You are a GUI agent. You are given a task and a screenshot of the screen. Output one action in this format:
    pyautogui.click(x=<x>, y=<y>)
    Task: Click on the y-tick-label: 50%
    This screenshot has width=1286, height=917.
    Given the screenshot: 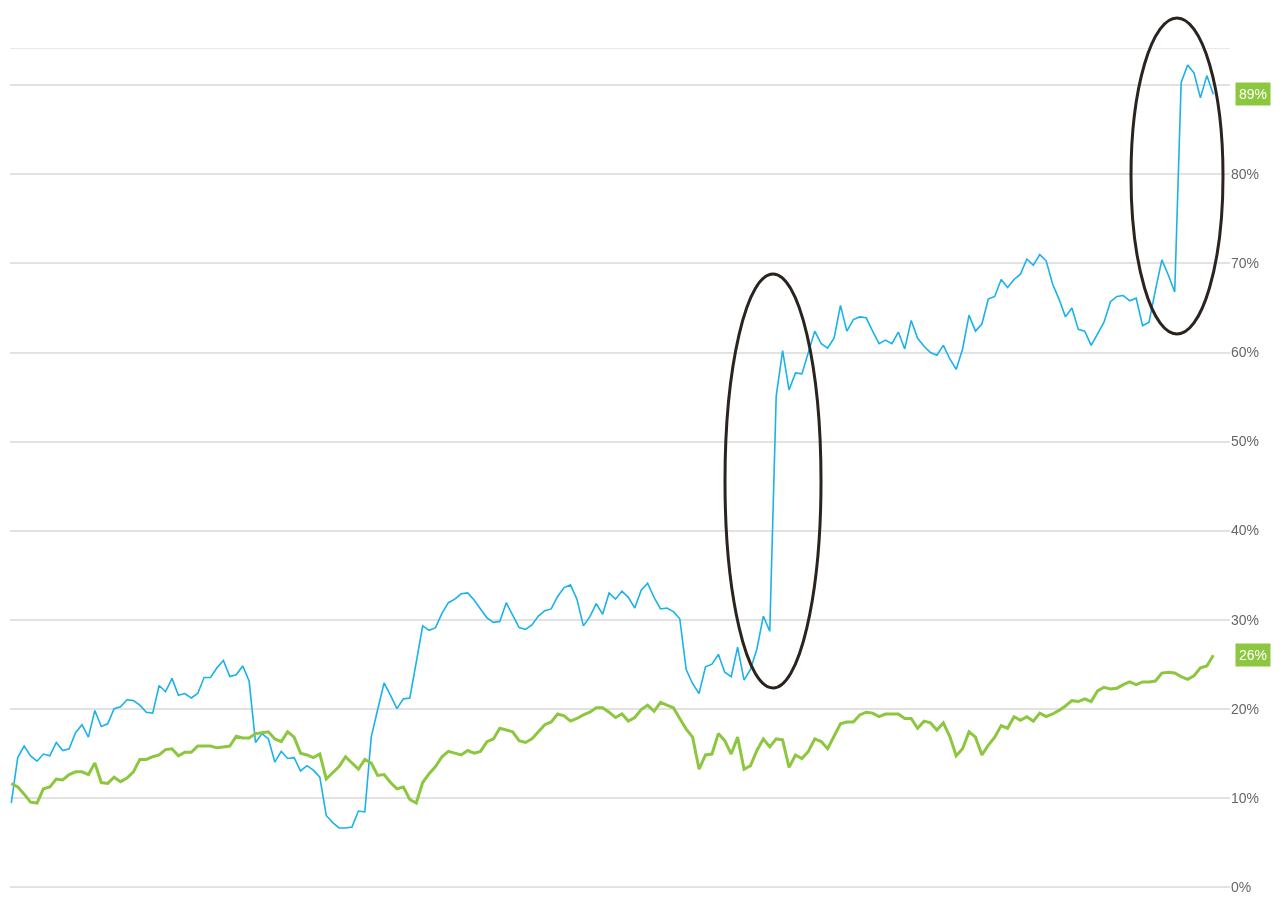 What is the action you would take?
    pyautogui.click(x=1245, y=441)
    